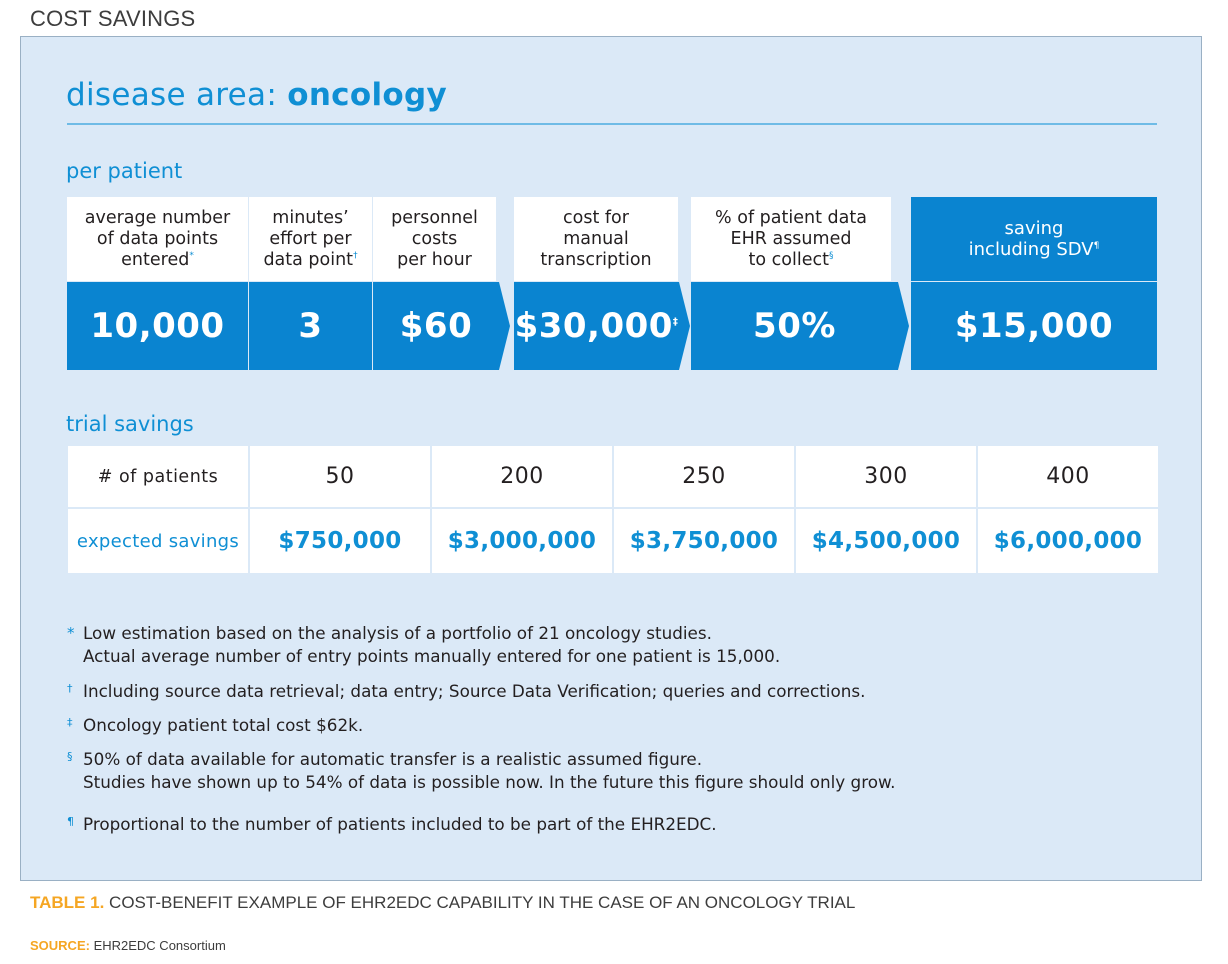 The width and height of the screenshot is (1228, 964). Describe the element at coordinates (617, 725) in the screenshot. I see `footnote-item: ‡ Oncology patient total cost $62k.` at that location.